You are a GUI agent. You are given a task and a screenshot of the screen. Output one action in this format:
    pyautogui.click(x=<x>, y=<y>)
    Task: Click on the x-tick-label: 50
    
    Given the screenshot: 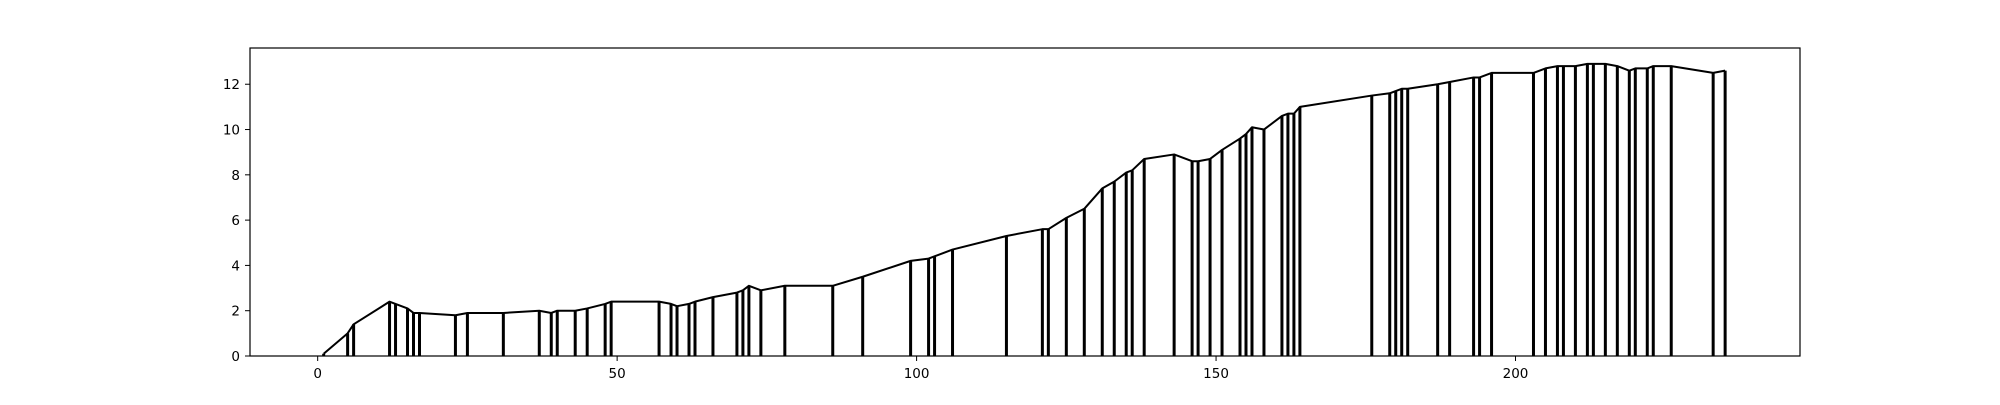 What is the action you would take?
    pyautogui.click(x=617, y=374)
    